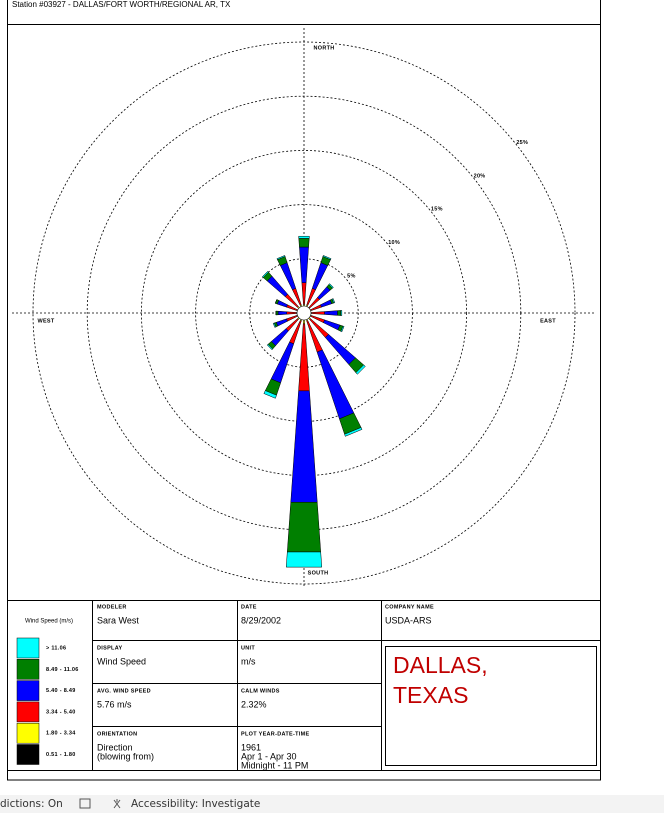 The width and height of the screenshot is (664, 813). I want to click on comment-text: DALLAS,, so click(440, 665).